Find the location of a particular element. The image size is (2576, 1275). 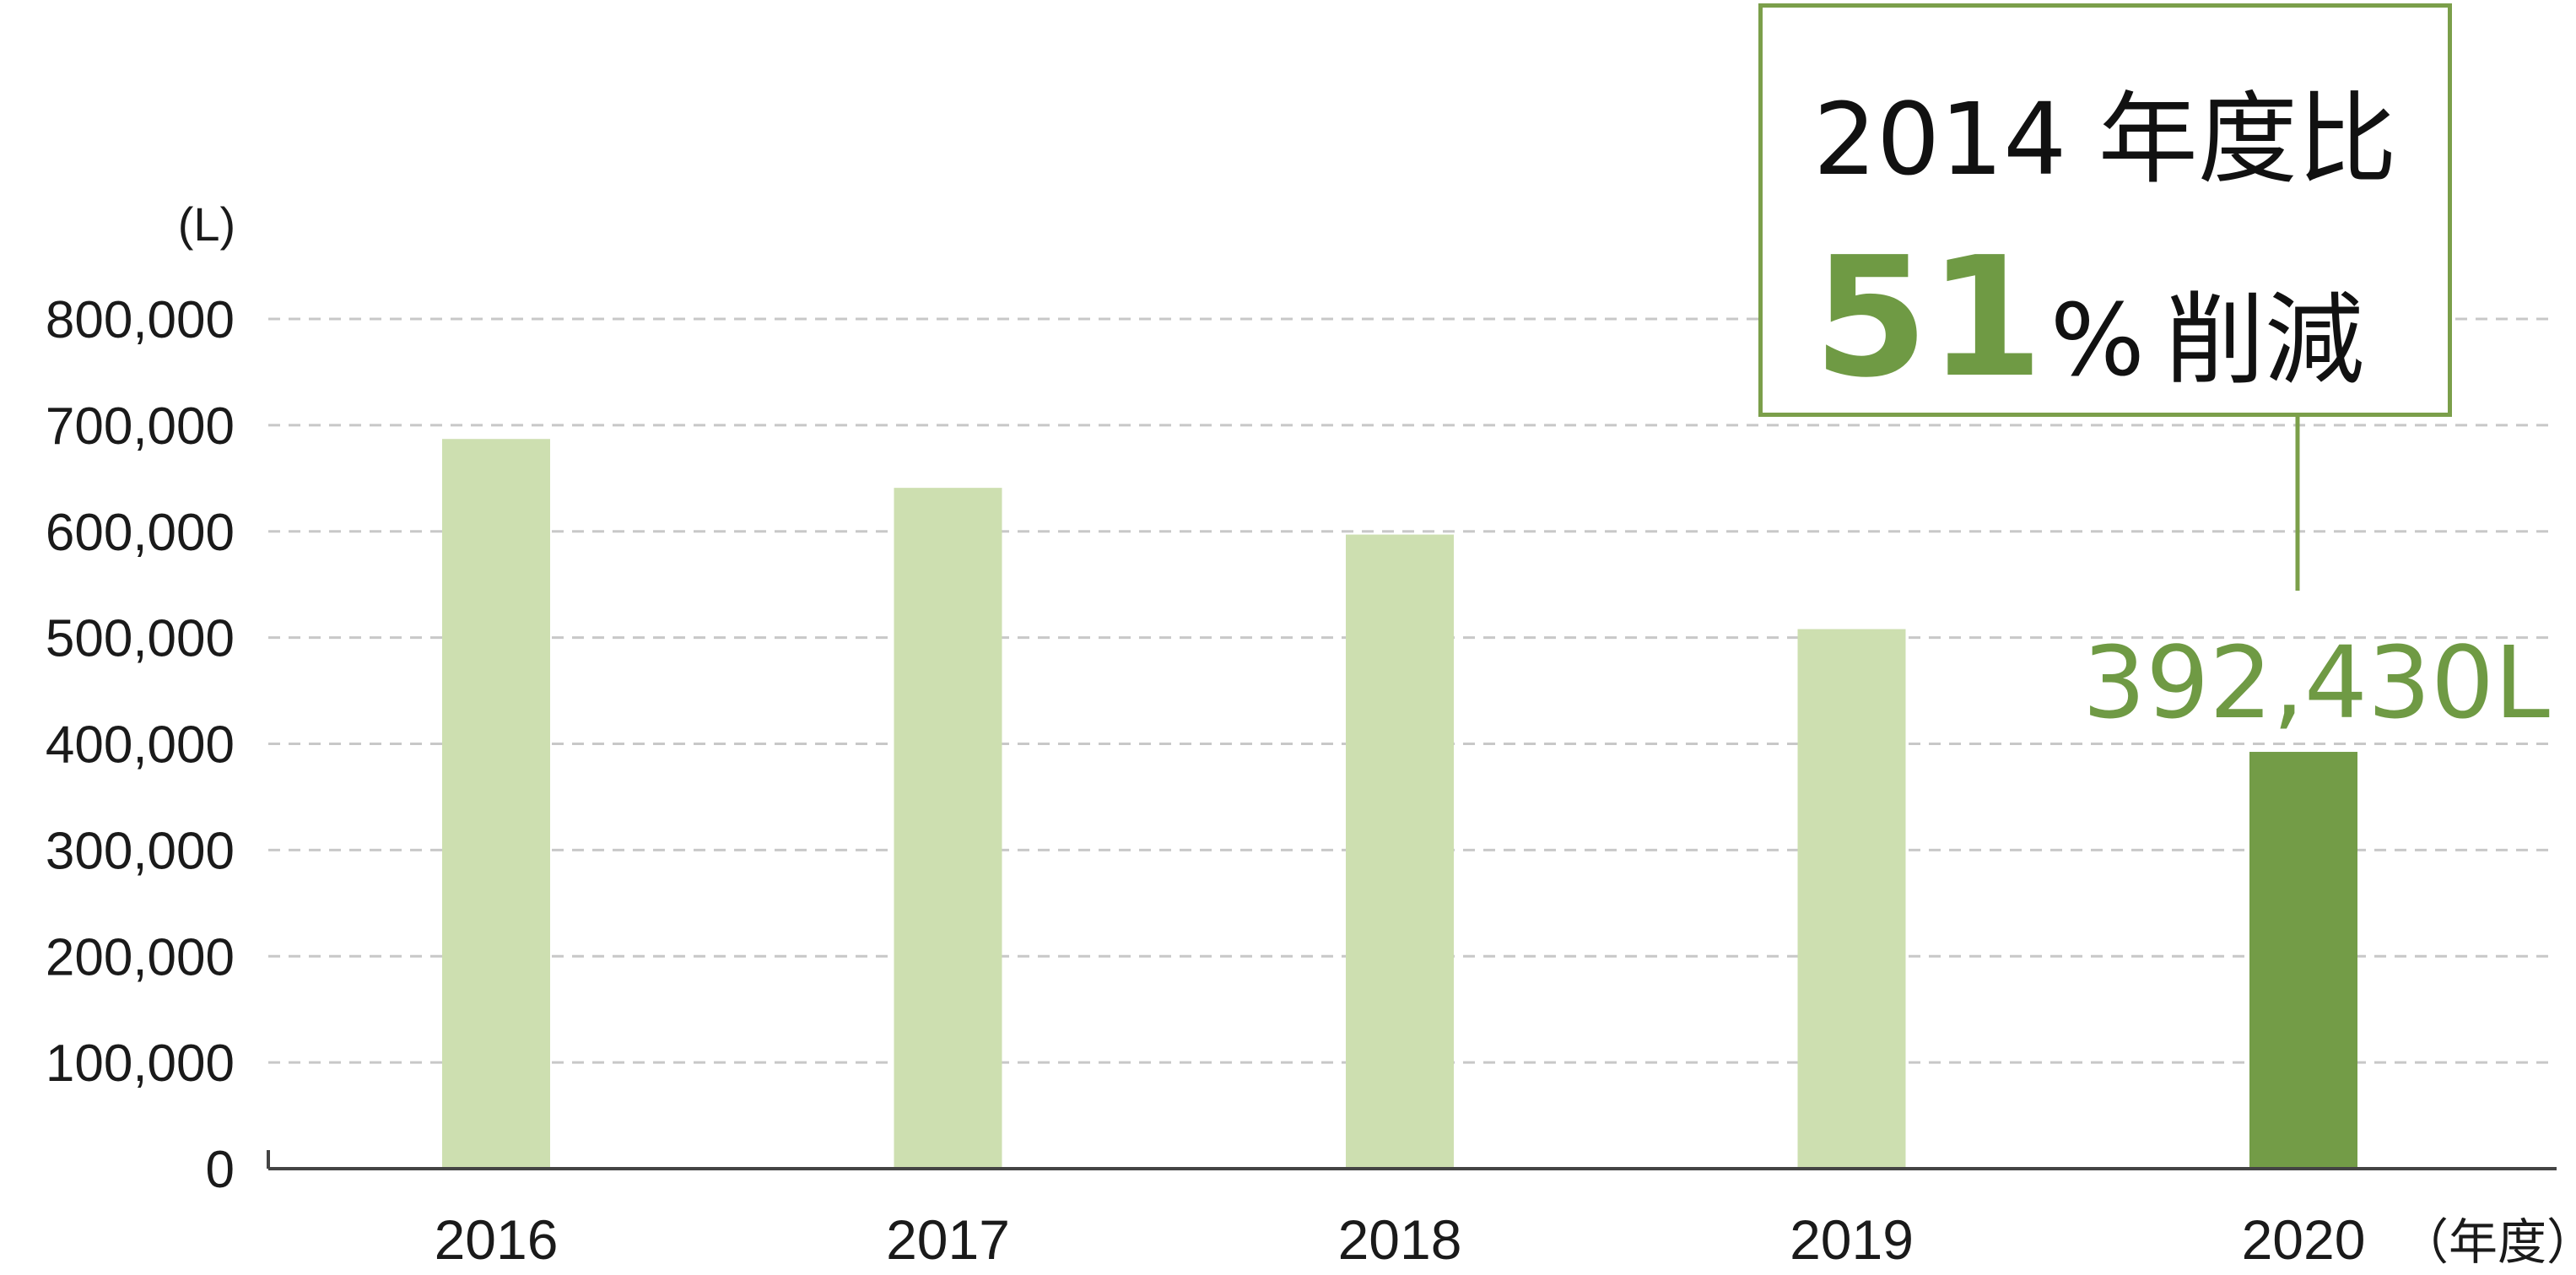

y-tick-label: 200,000 is located at coordinates (140, 957).